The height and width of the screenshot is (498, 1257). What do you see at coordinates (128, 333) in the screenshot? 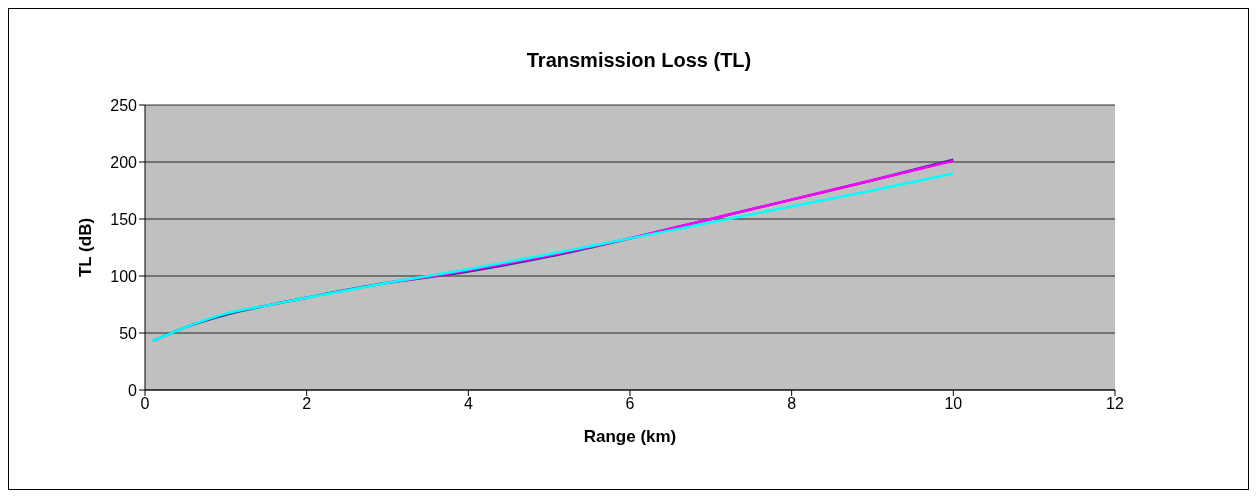
I see `y-tick-label: 50` at bounding box center [128, 333].